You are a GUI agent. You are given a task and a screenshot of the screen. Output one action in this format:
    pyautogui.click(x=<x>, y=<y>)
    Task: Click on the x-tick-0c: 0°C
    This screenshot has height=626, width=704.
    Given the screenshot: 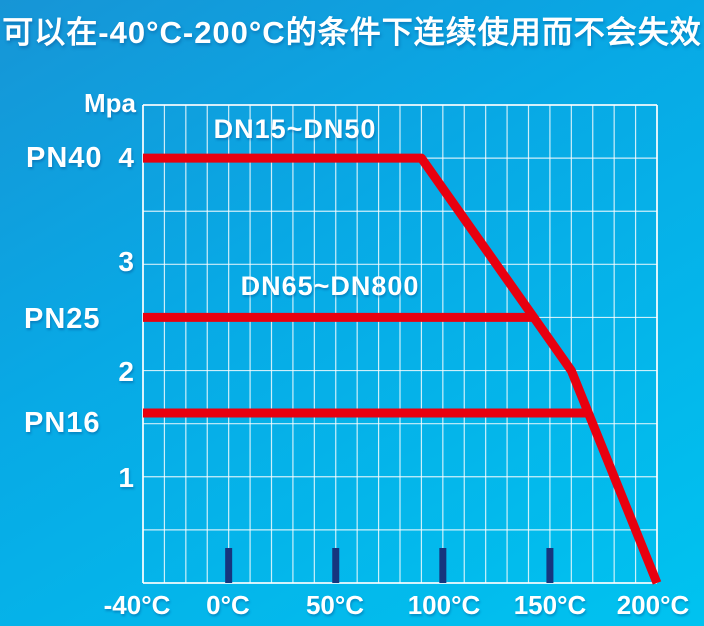 What is the action you would take?
    pyautogui.click(x=228, y=605)
    